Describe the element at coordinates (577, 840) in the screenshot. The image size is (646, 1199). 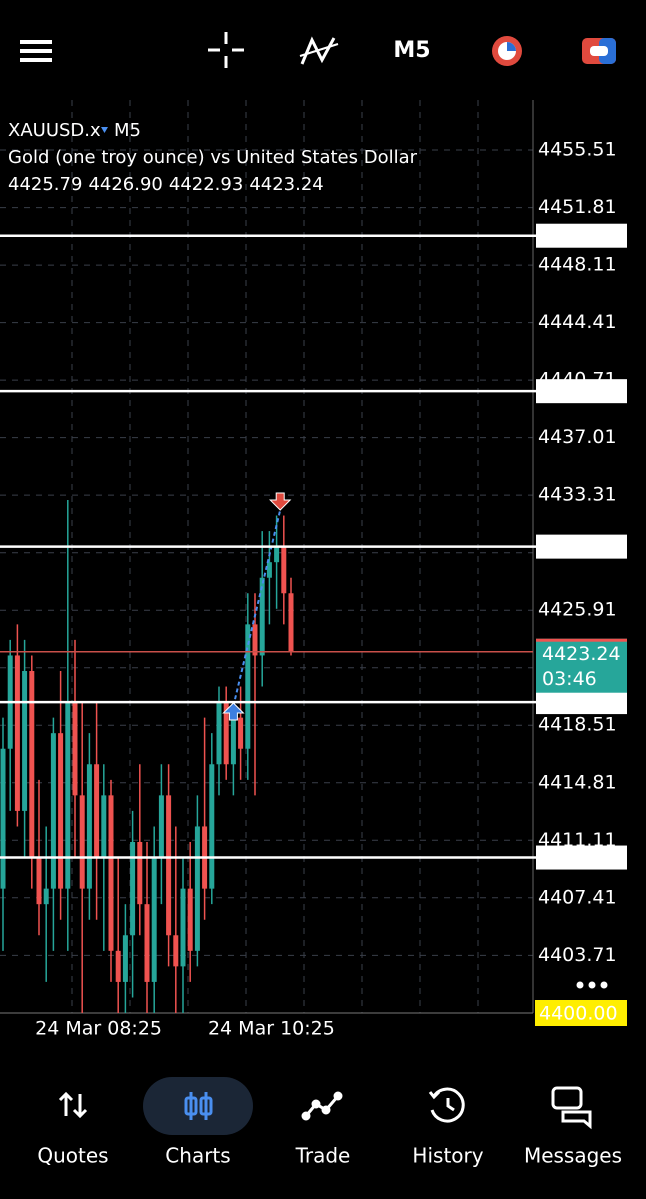
I see `y-tick-label: 4411.11` at that location.